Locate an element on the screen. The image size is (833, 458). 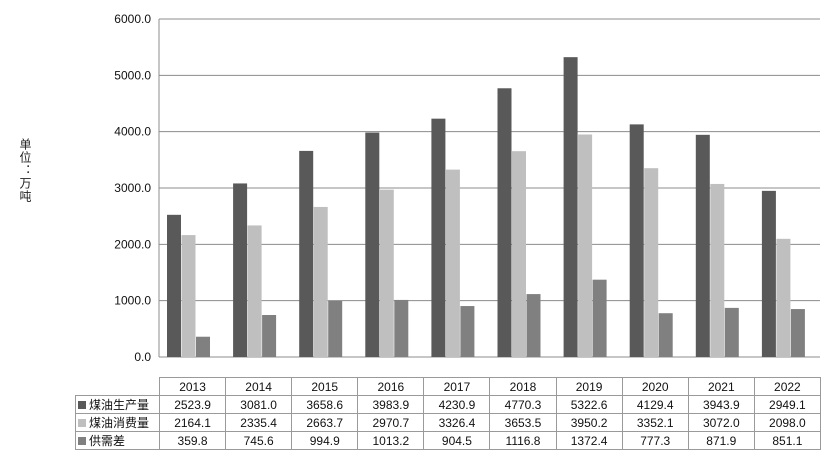
data-label: 3081.0 is located at coordinates (259, 404).